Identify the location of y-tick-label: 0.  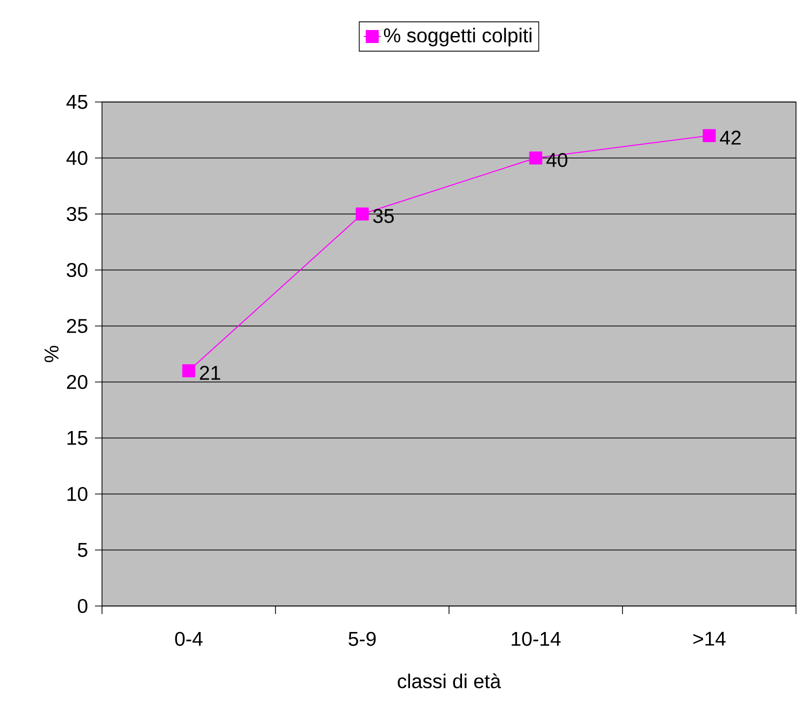
(83, 606).